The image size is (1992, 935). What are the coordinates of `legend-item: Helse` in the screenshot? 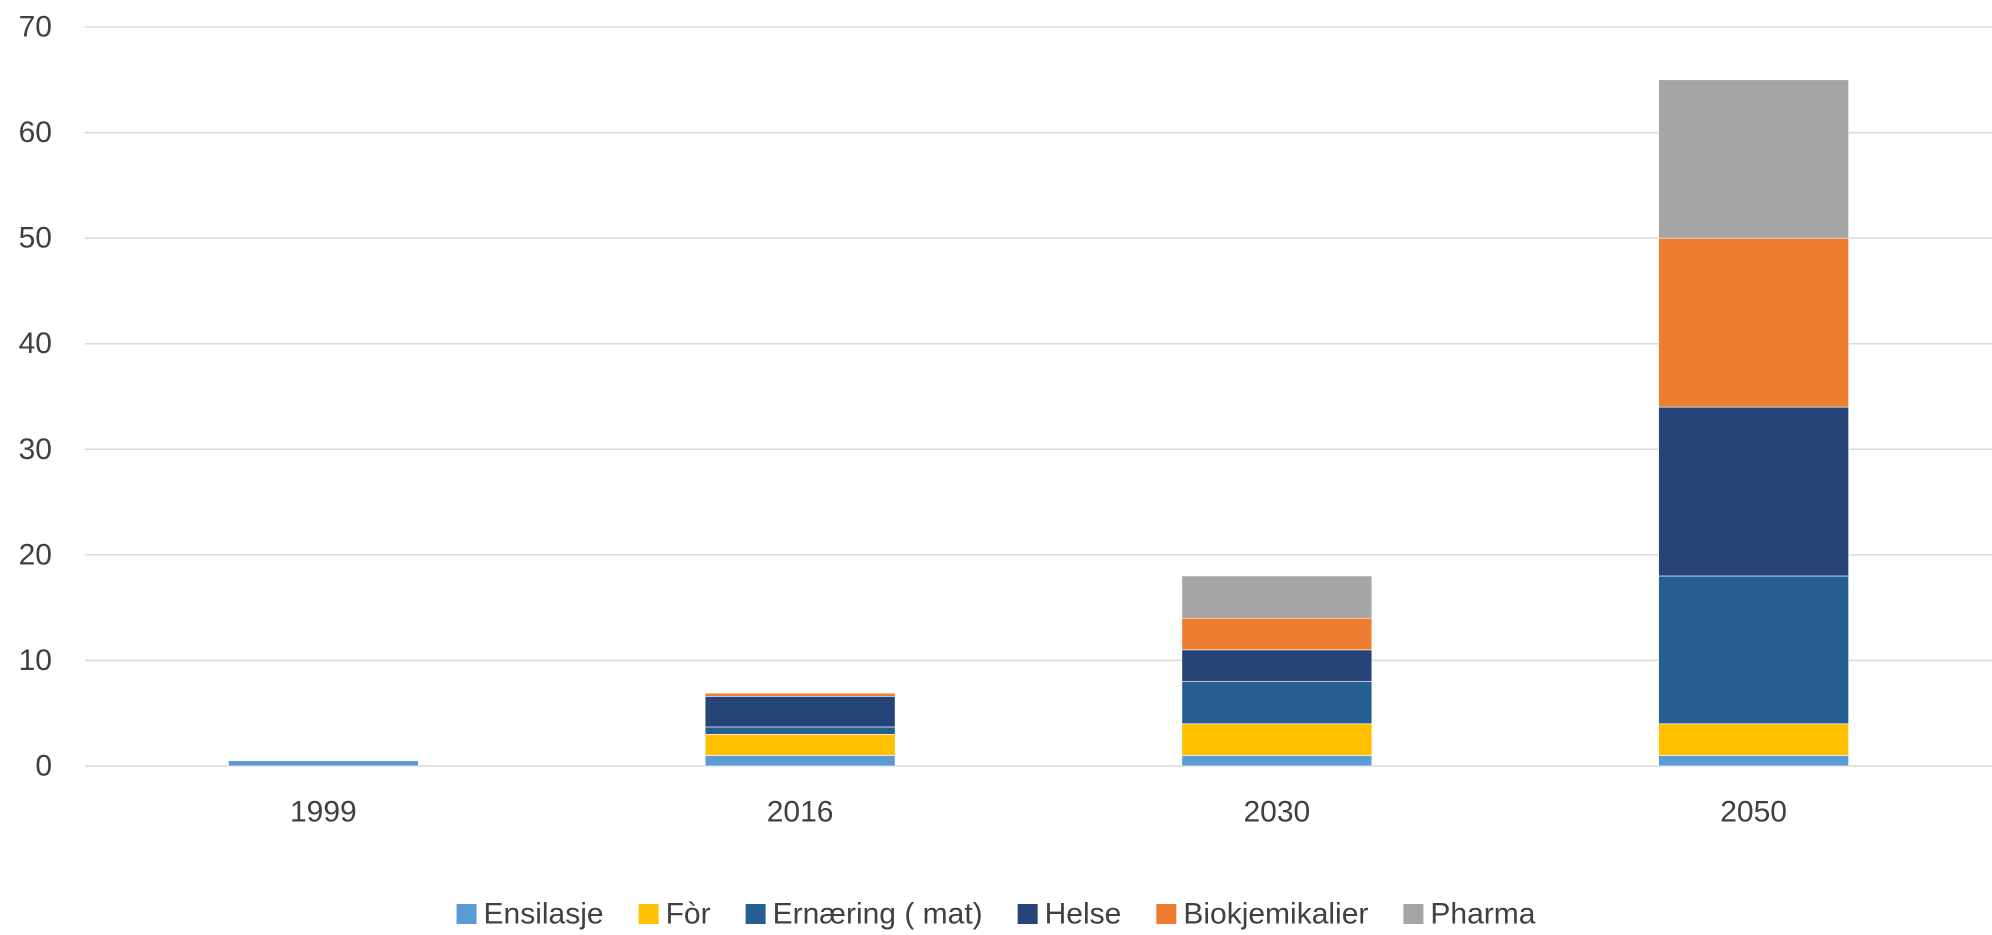 It's located at (1069, 914).